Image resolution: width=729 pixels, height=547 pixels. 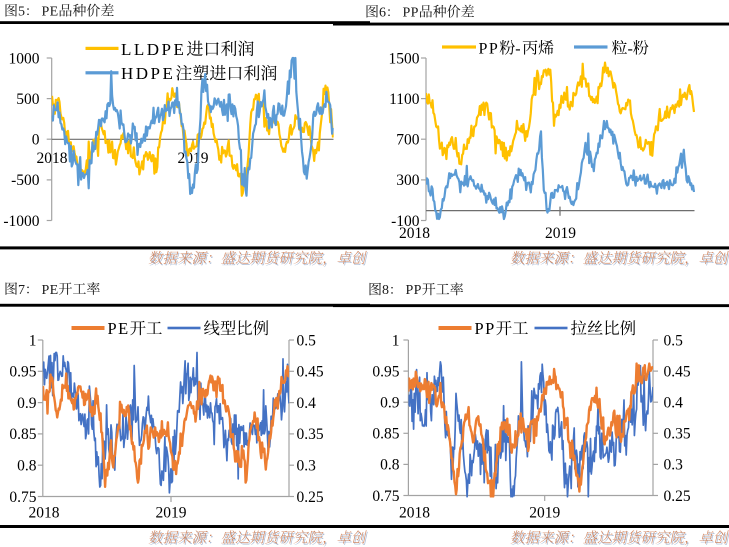 I want to click on svg-text: HDPE, so click(x=148, y=73).